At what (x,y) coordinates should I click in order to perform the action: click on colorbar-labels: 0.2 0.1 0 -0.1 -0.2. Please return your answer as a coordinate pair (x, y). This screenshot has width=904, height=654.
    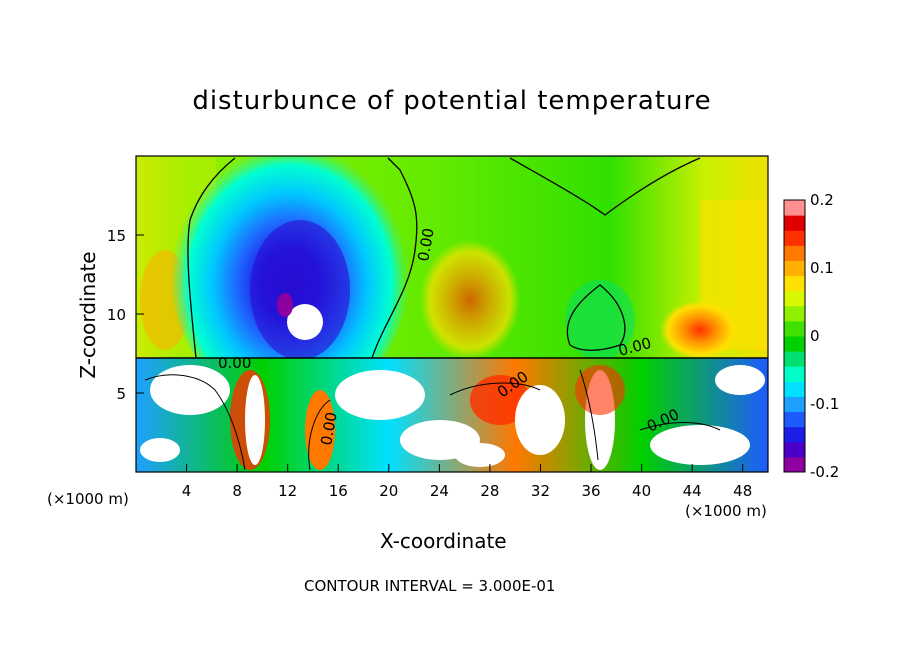
    Looking at the image, I should click on (824, 336).